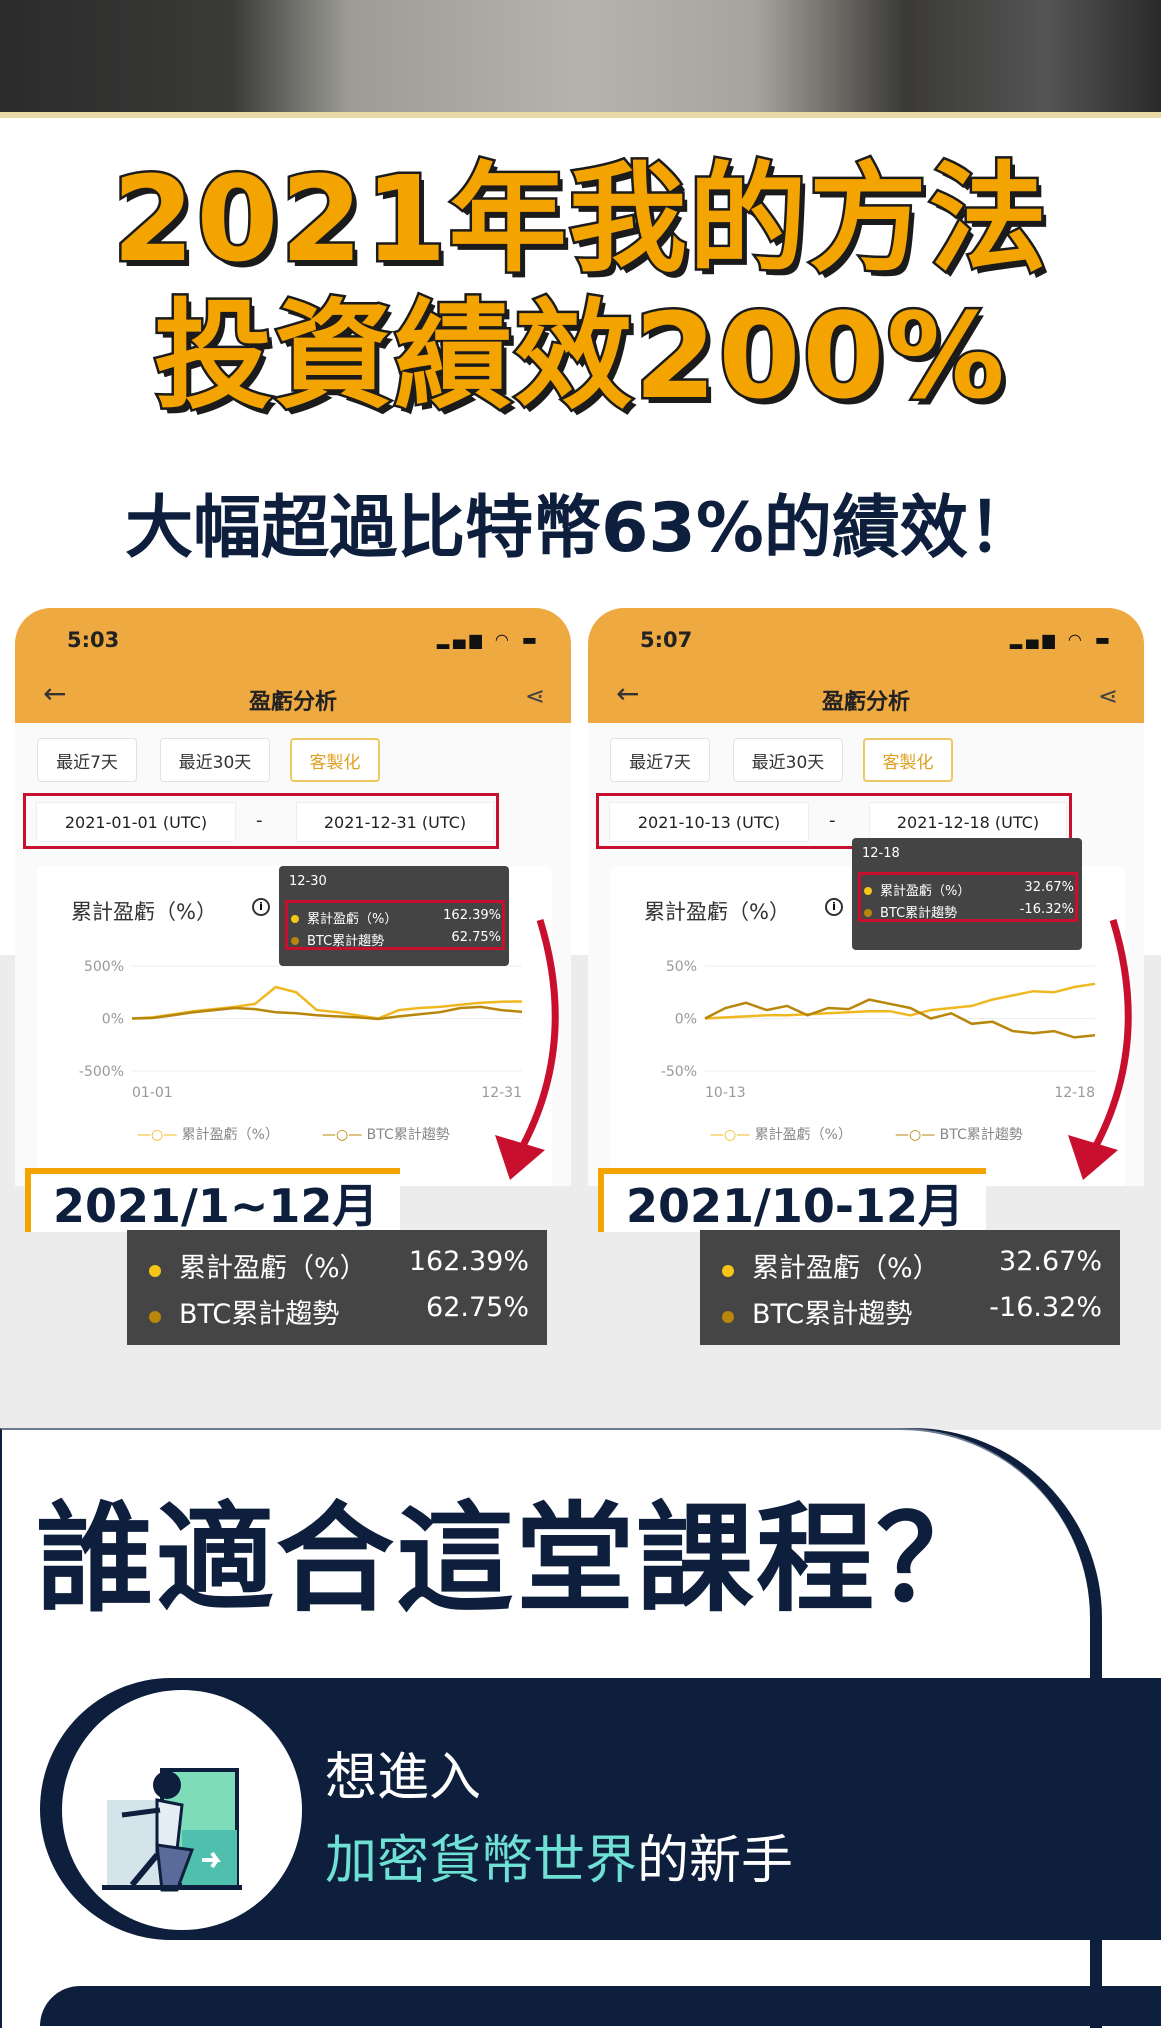 The height and width of the screenshot is (2028, 1161). What do you see at coordinates (152, 1093) in the screenshot?
I see `x-tick-label: 01-01` at bounding box center [152, 1093].